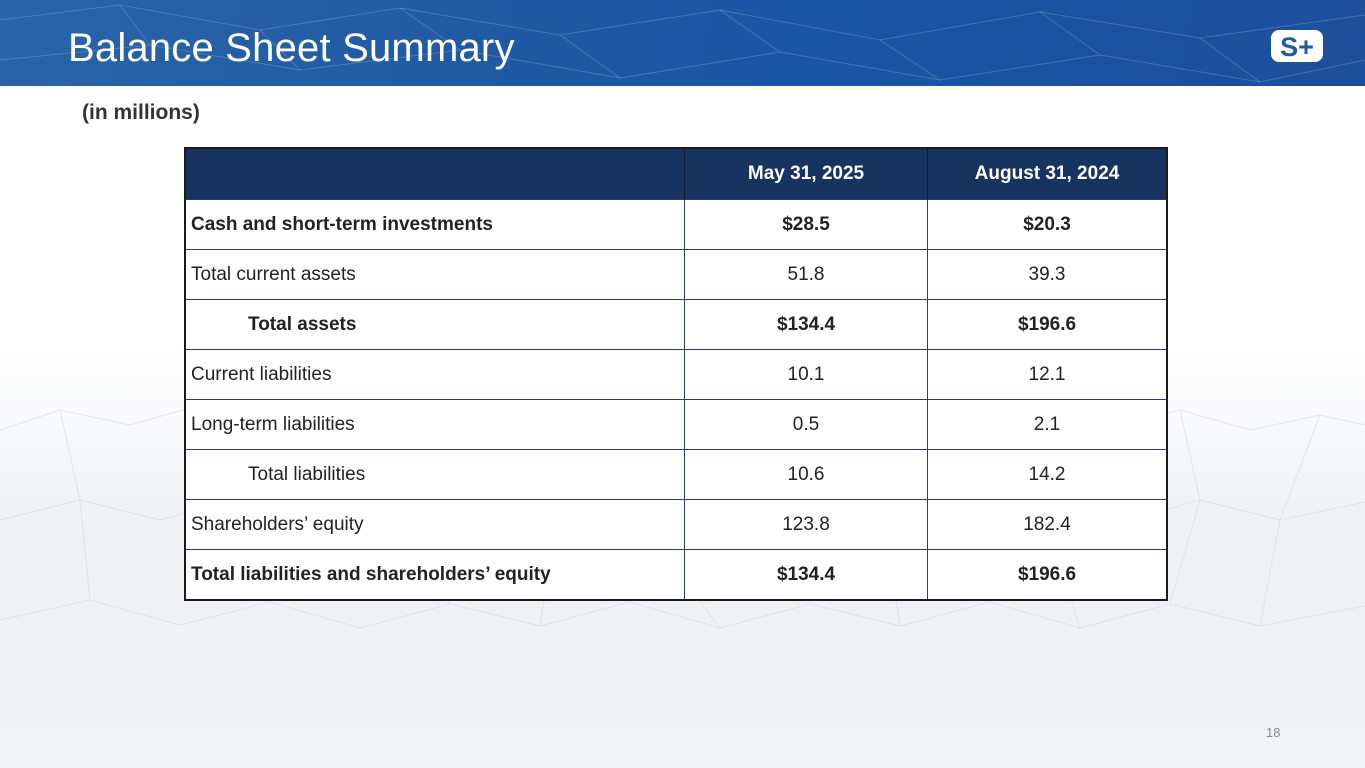 The image size is (1365, 768). I want to click on value-aug-2024: 2.1, so click(1047, 424).